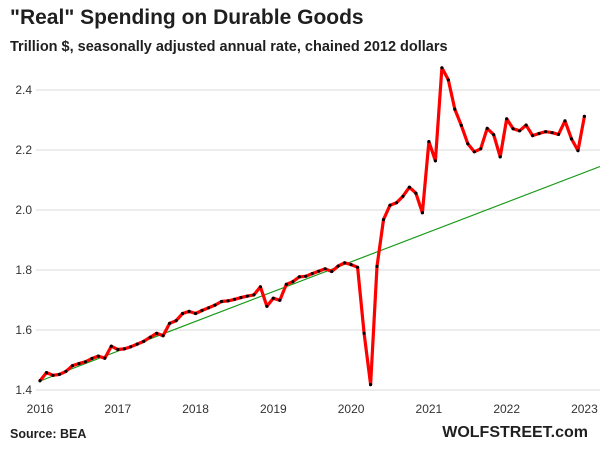 The height and width of the screenshot is (451, 600). What do you see at coordinates (23, 90) in the screenshot?
I see `y-tick-label: 2.4` at bounding box center [23, 90].